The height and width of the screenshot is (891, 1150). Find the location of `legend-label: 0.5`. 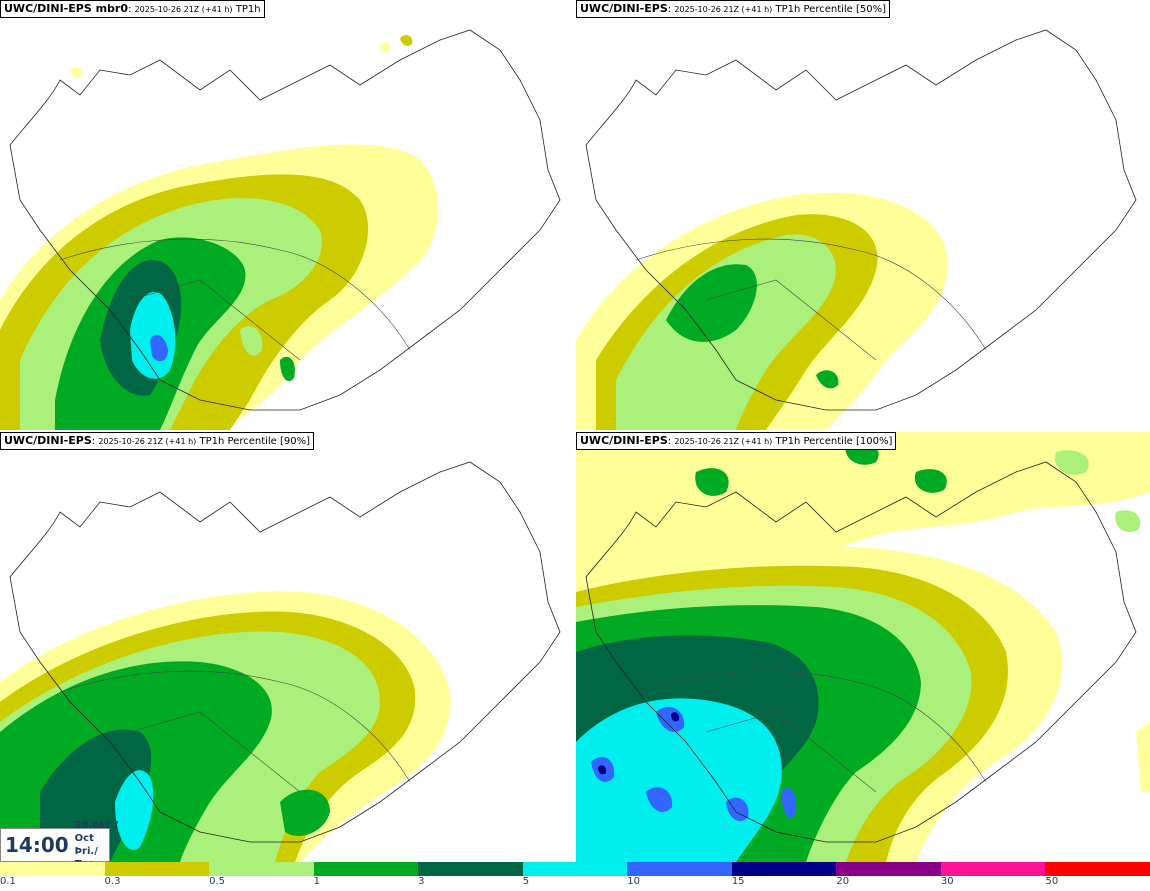

legend-label: 0.5 is located at coordinates (217, 881).